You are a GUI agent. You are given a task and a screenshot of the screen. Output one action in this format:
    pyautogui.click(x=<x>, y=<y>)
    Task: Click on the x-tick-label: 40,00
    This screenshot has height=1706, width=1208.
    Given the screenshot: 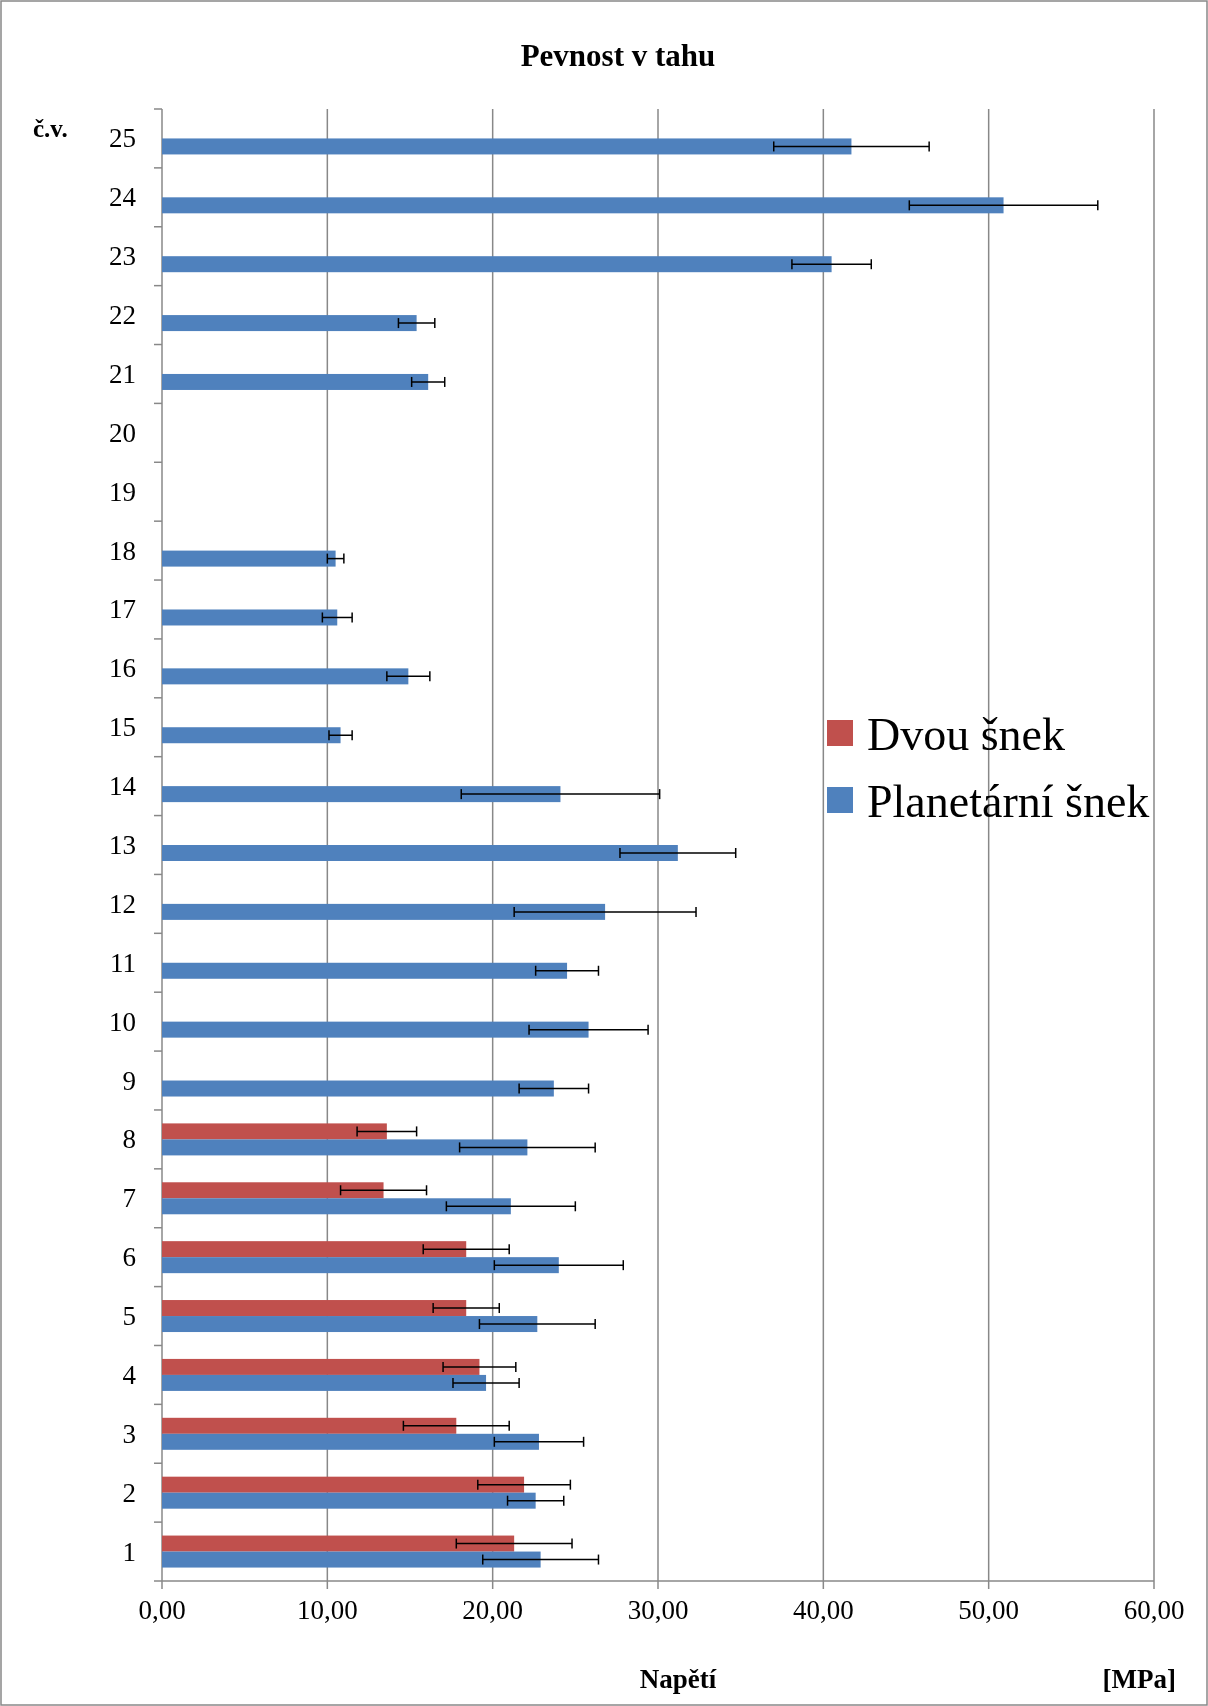 What is the action you would take?
    pyautogui.click(x=823, y=1610)
    